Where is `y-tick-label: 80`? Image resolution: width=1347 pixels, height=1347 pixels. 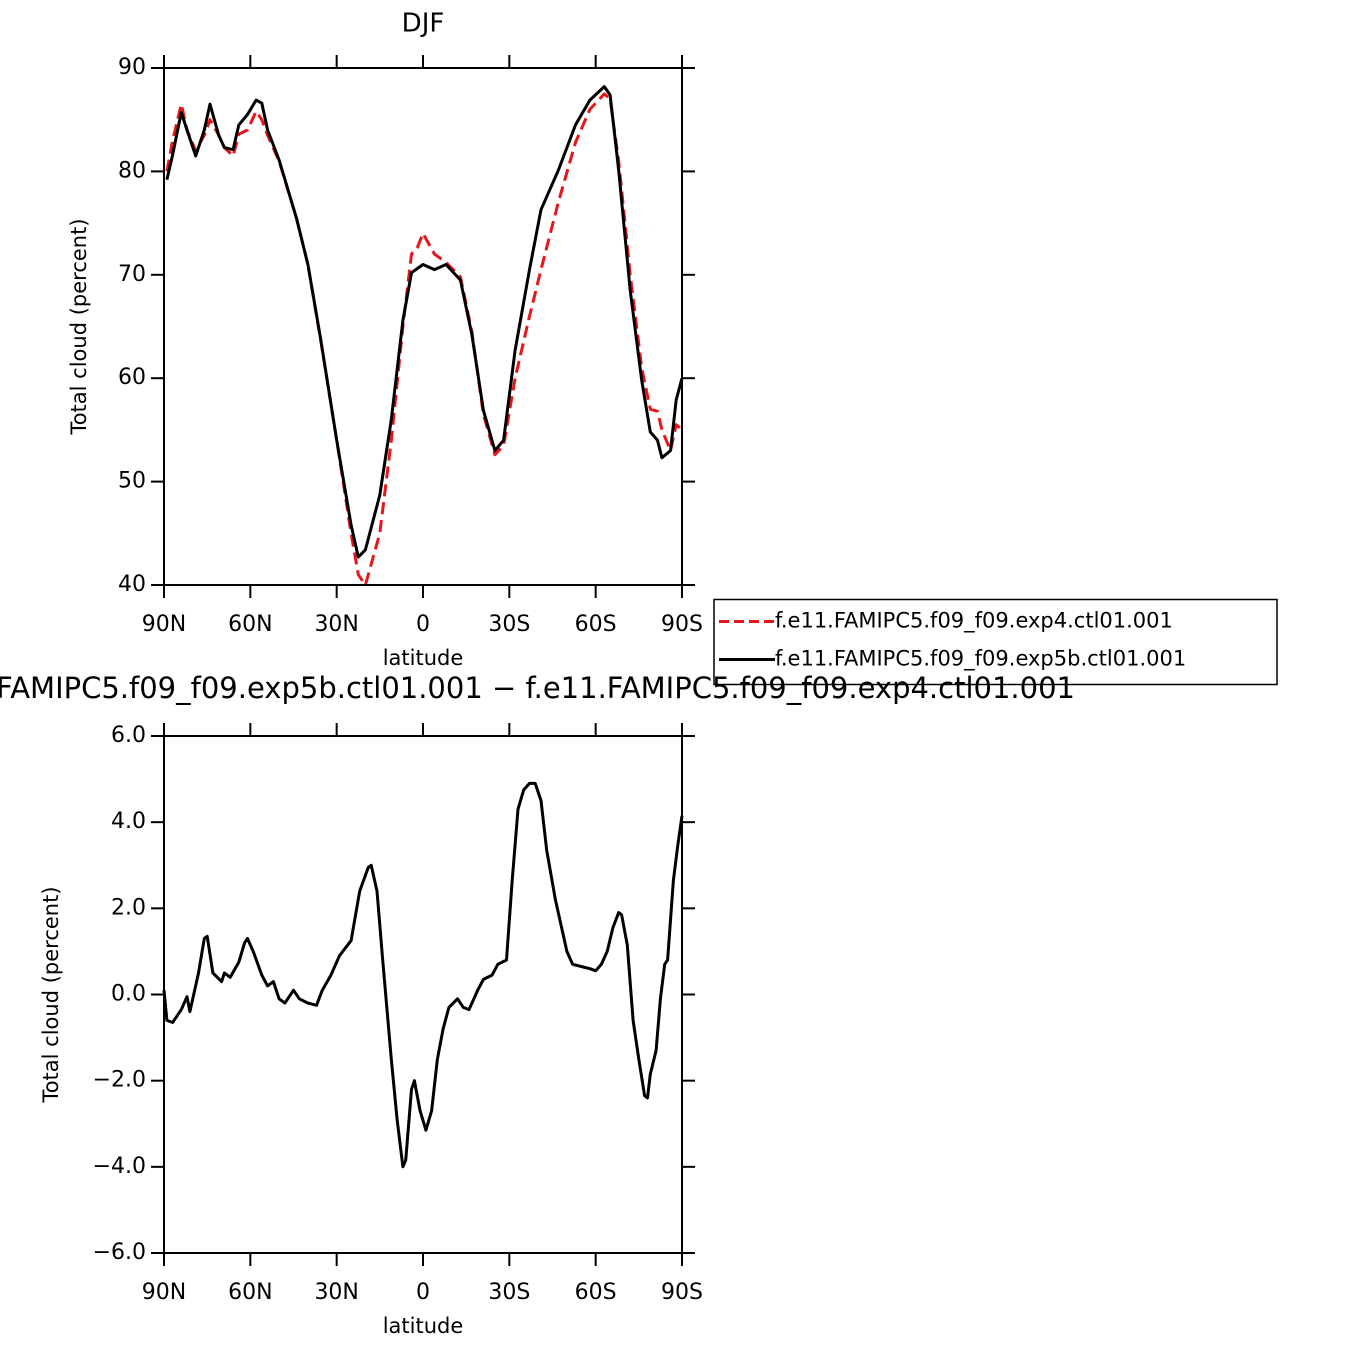 y-tick-label: 80 is located at coordinates (132, 170).